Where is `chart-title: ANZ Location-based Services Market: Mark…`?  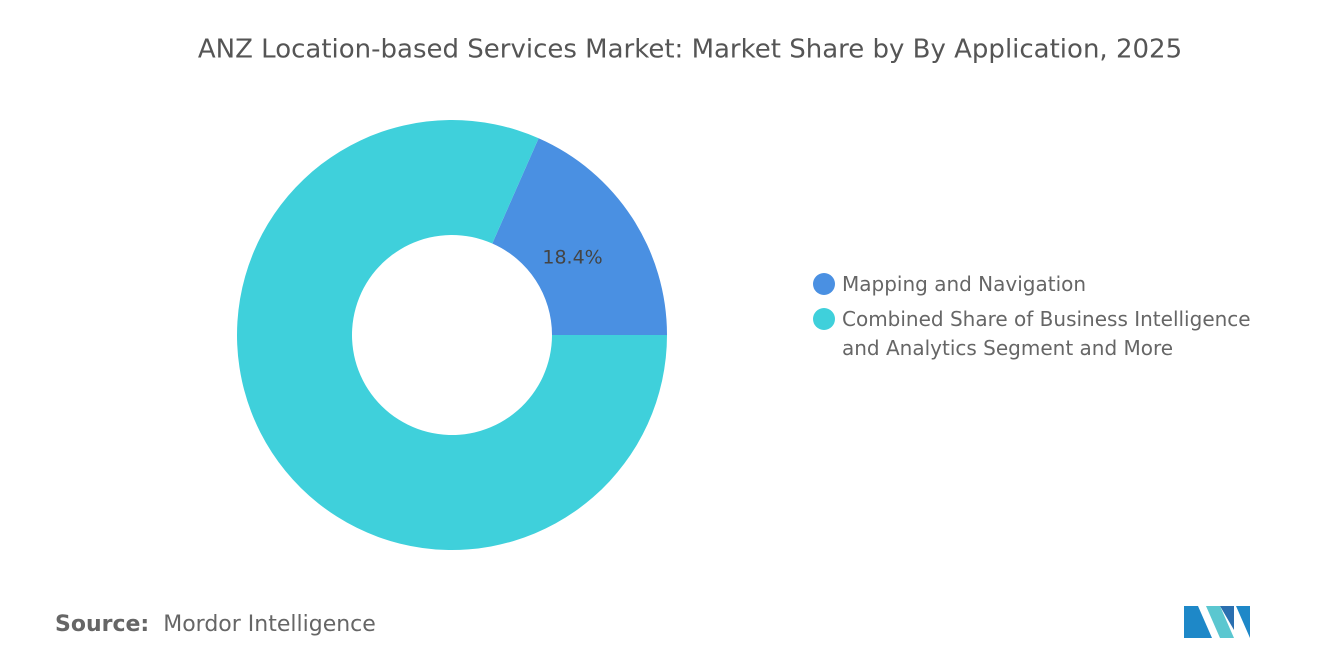
chart-title: ANZ Location-based Services Market: Mark… is located at coordinates (690, 50).